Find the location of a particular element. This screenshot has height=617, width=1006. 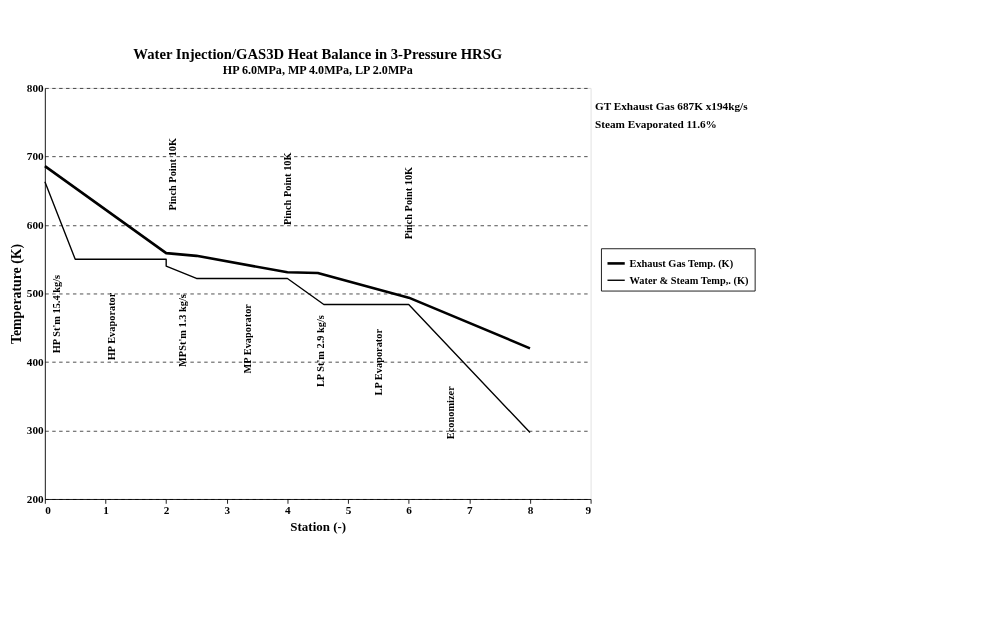

annotation: LP St'm 2.9 kg/s is located at coordinates (320, 351).